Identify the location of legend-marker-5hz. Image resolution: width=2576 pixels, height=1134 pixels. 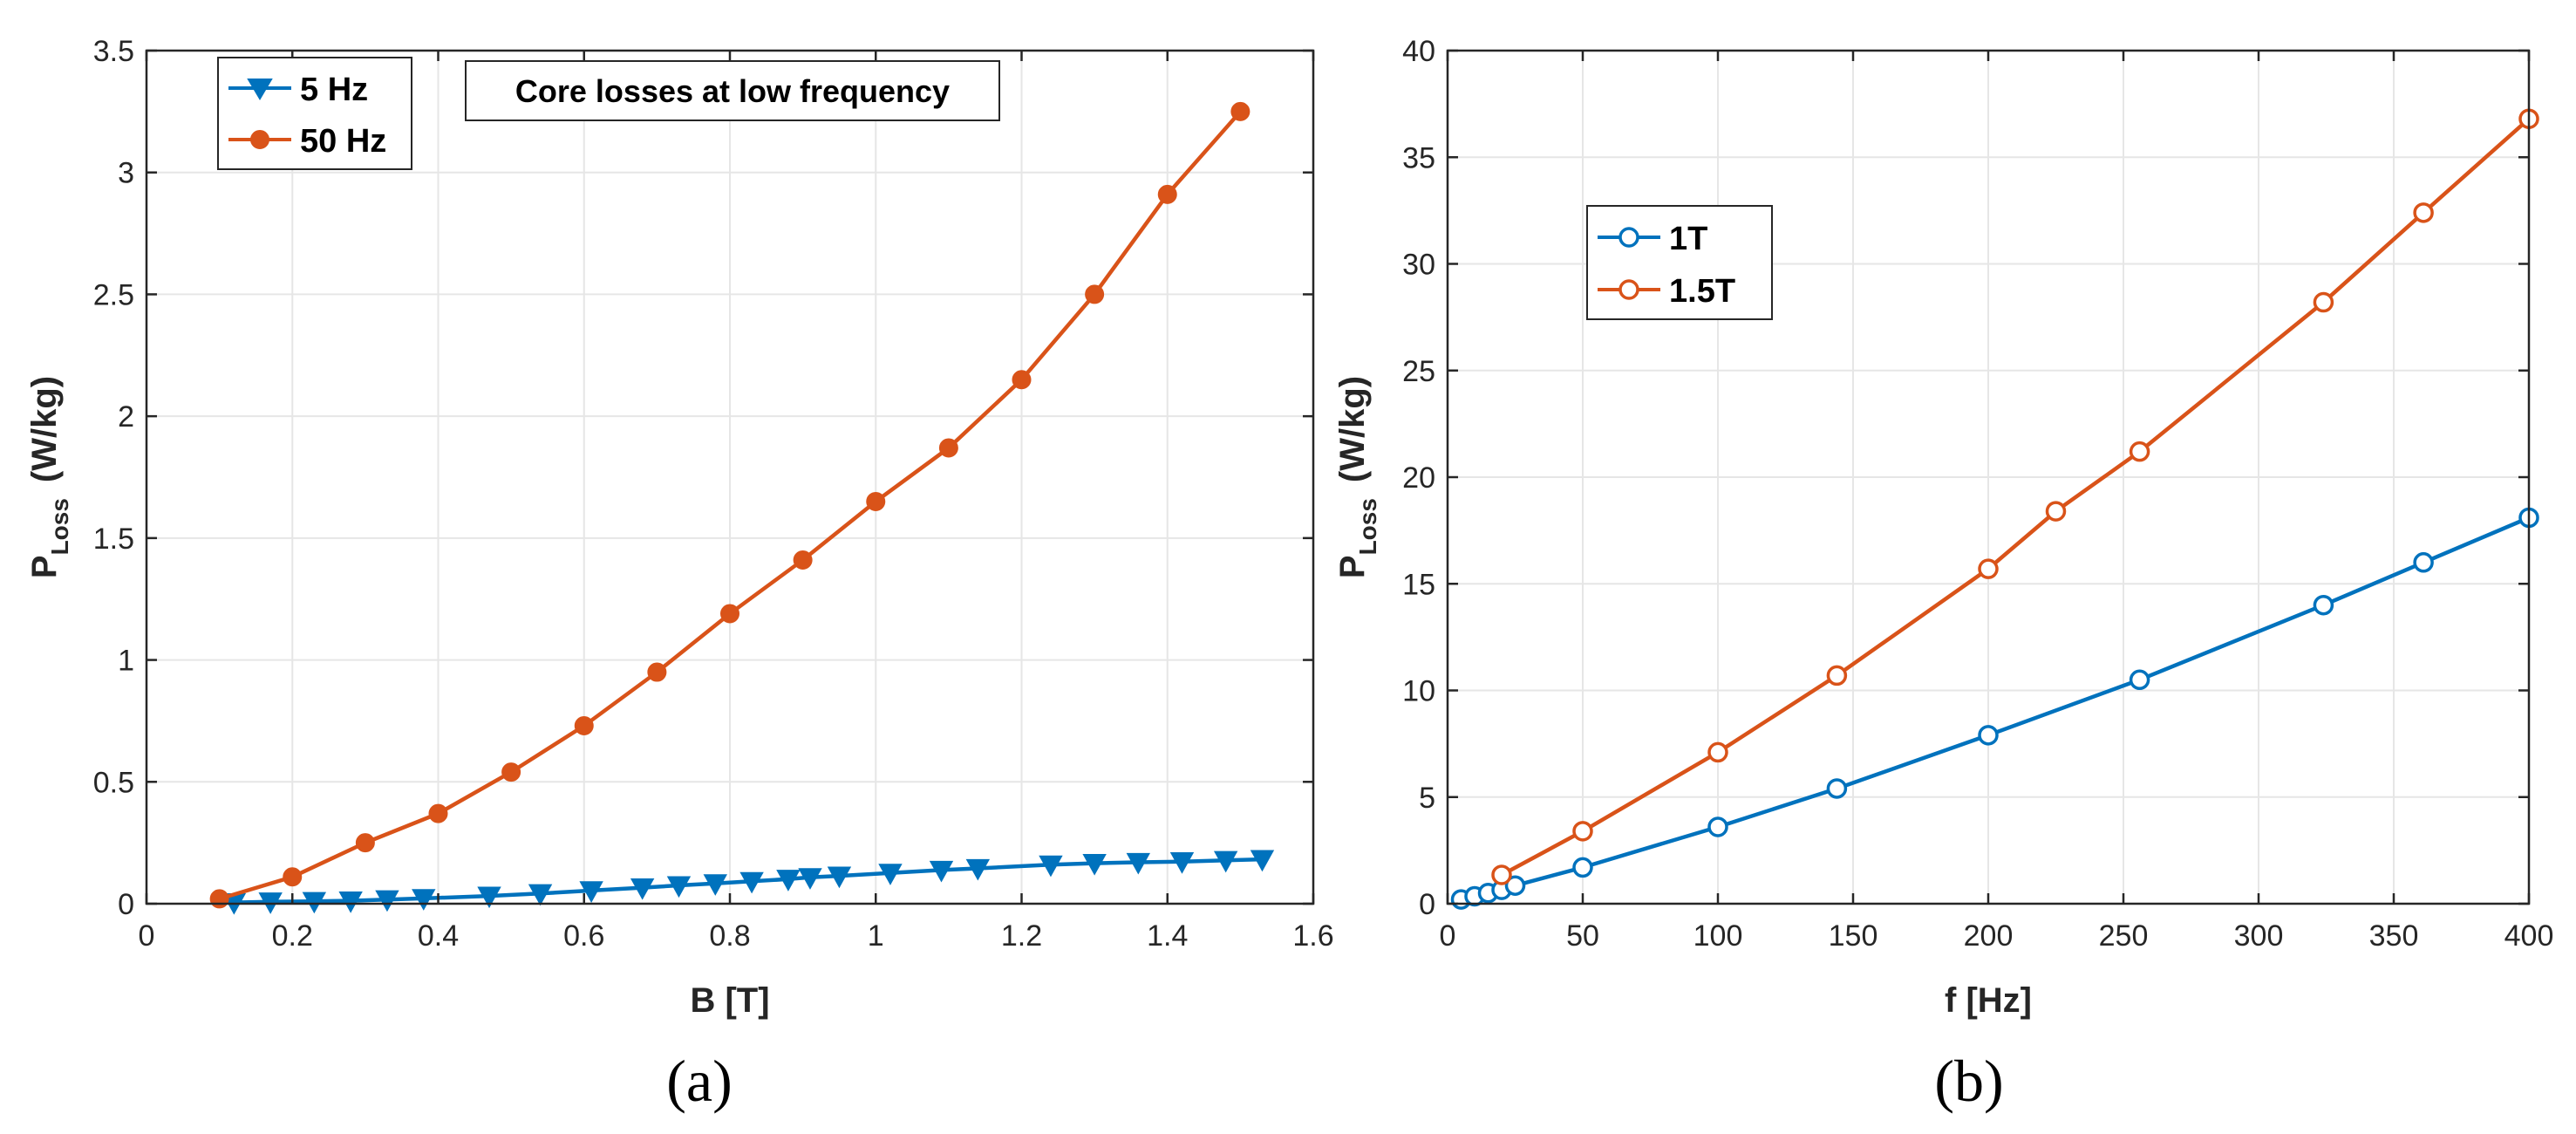
(260, 89).